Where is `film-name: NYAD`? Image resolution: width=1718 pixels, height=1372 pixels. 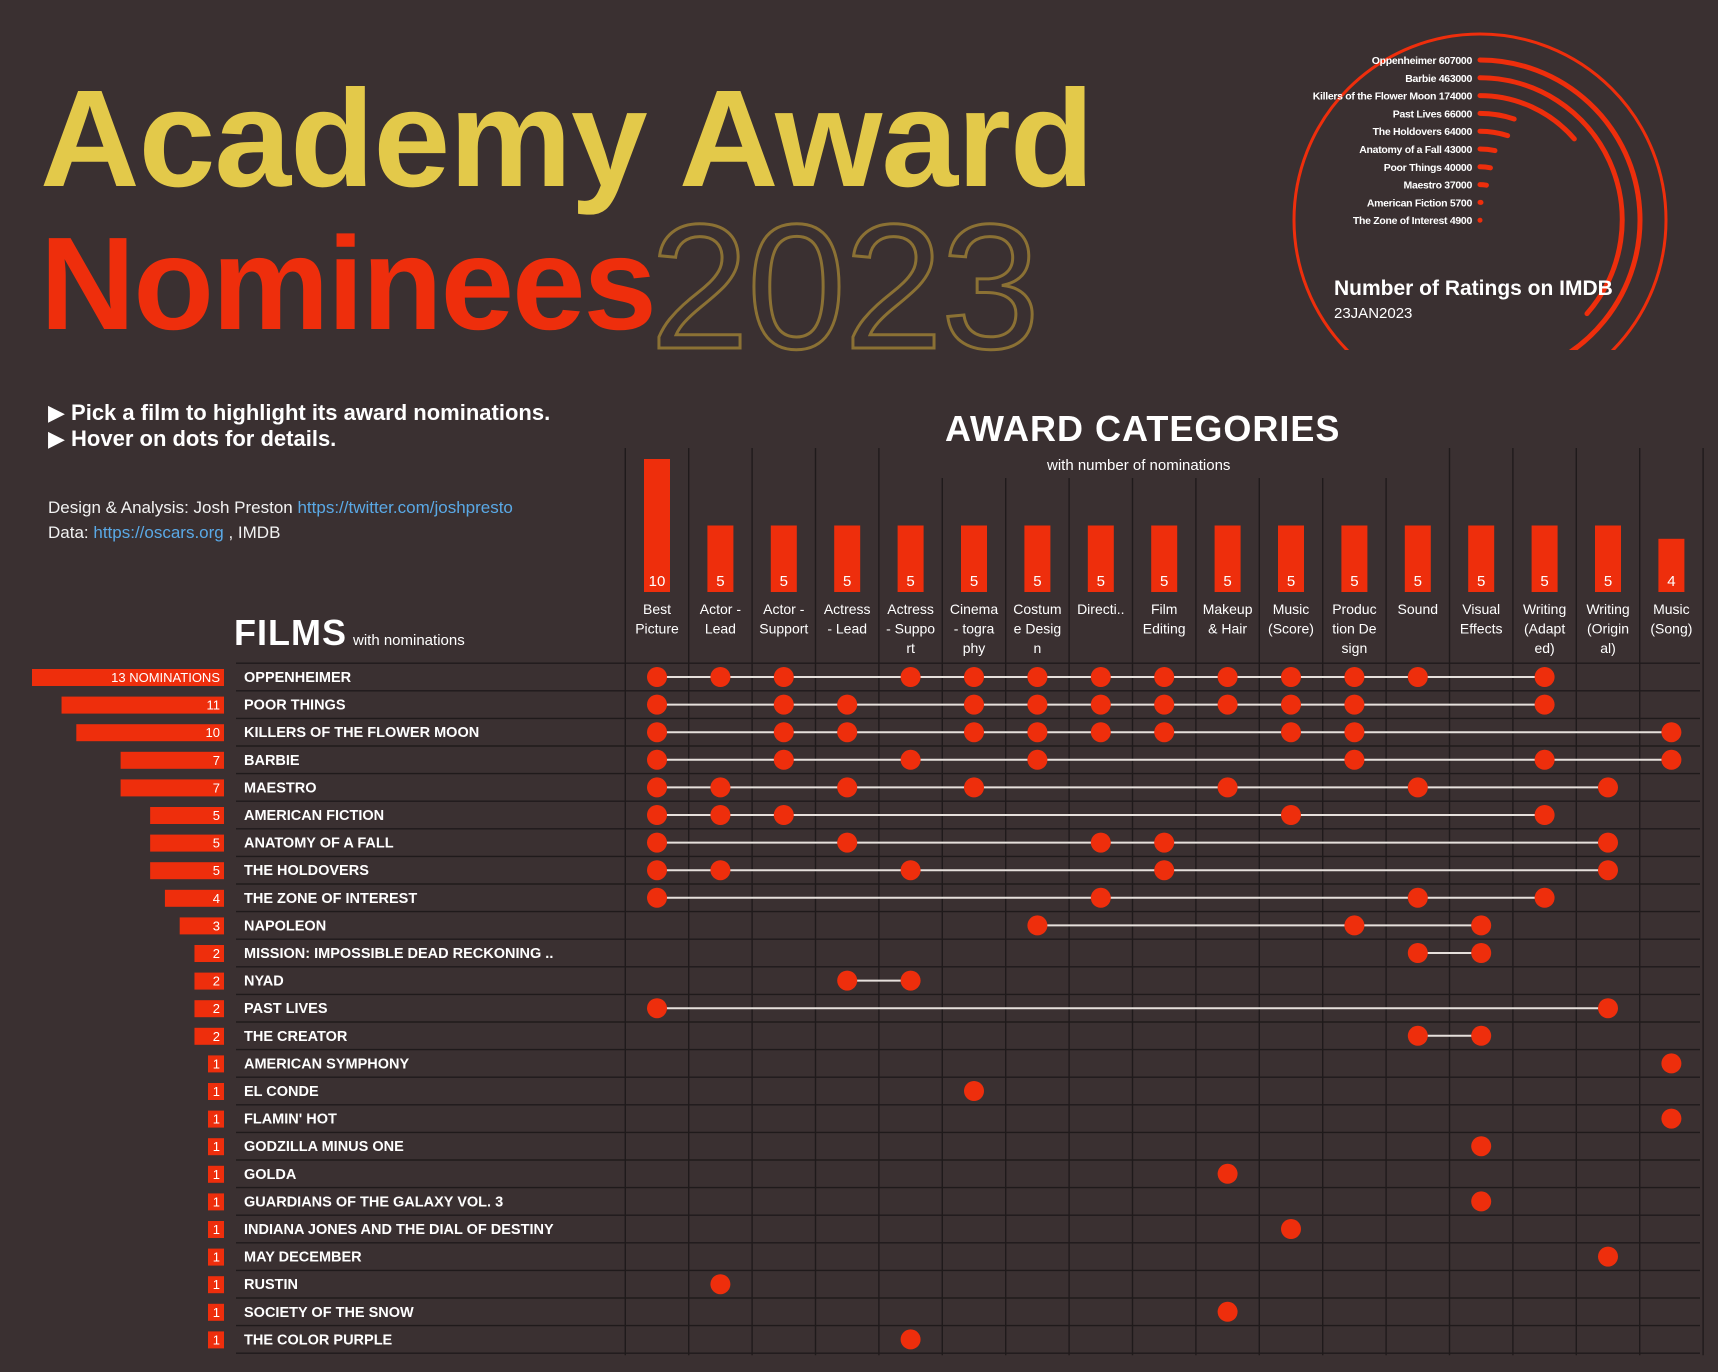
film-name: NYAD is located at coordinates (264, 982).